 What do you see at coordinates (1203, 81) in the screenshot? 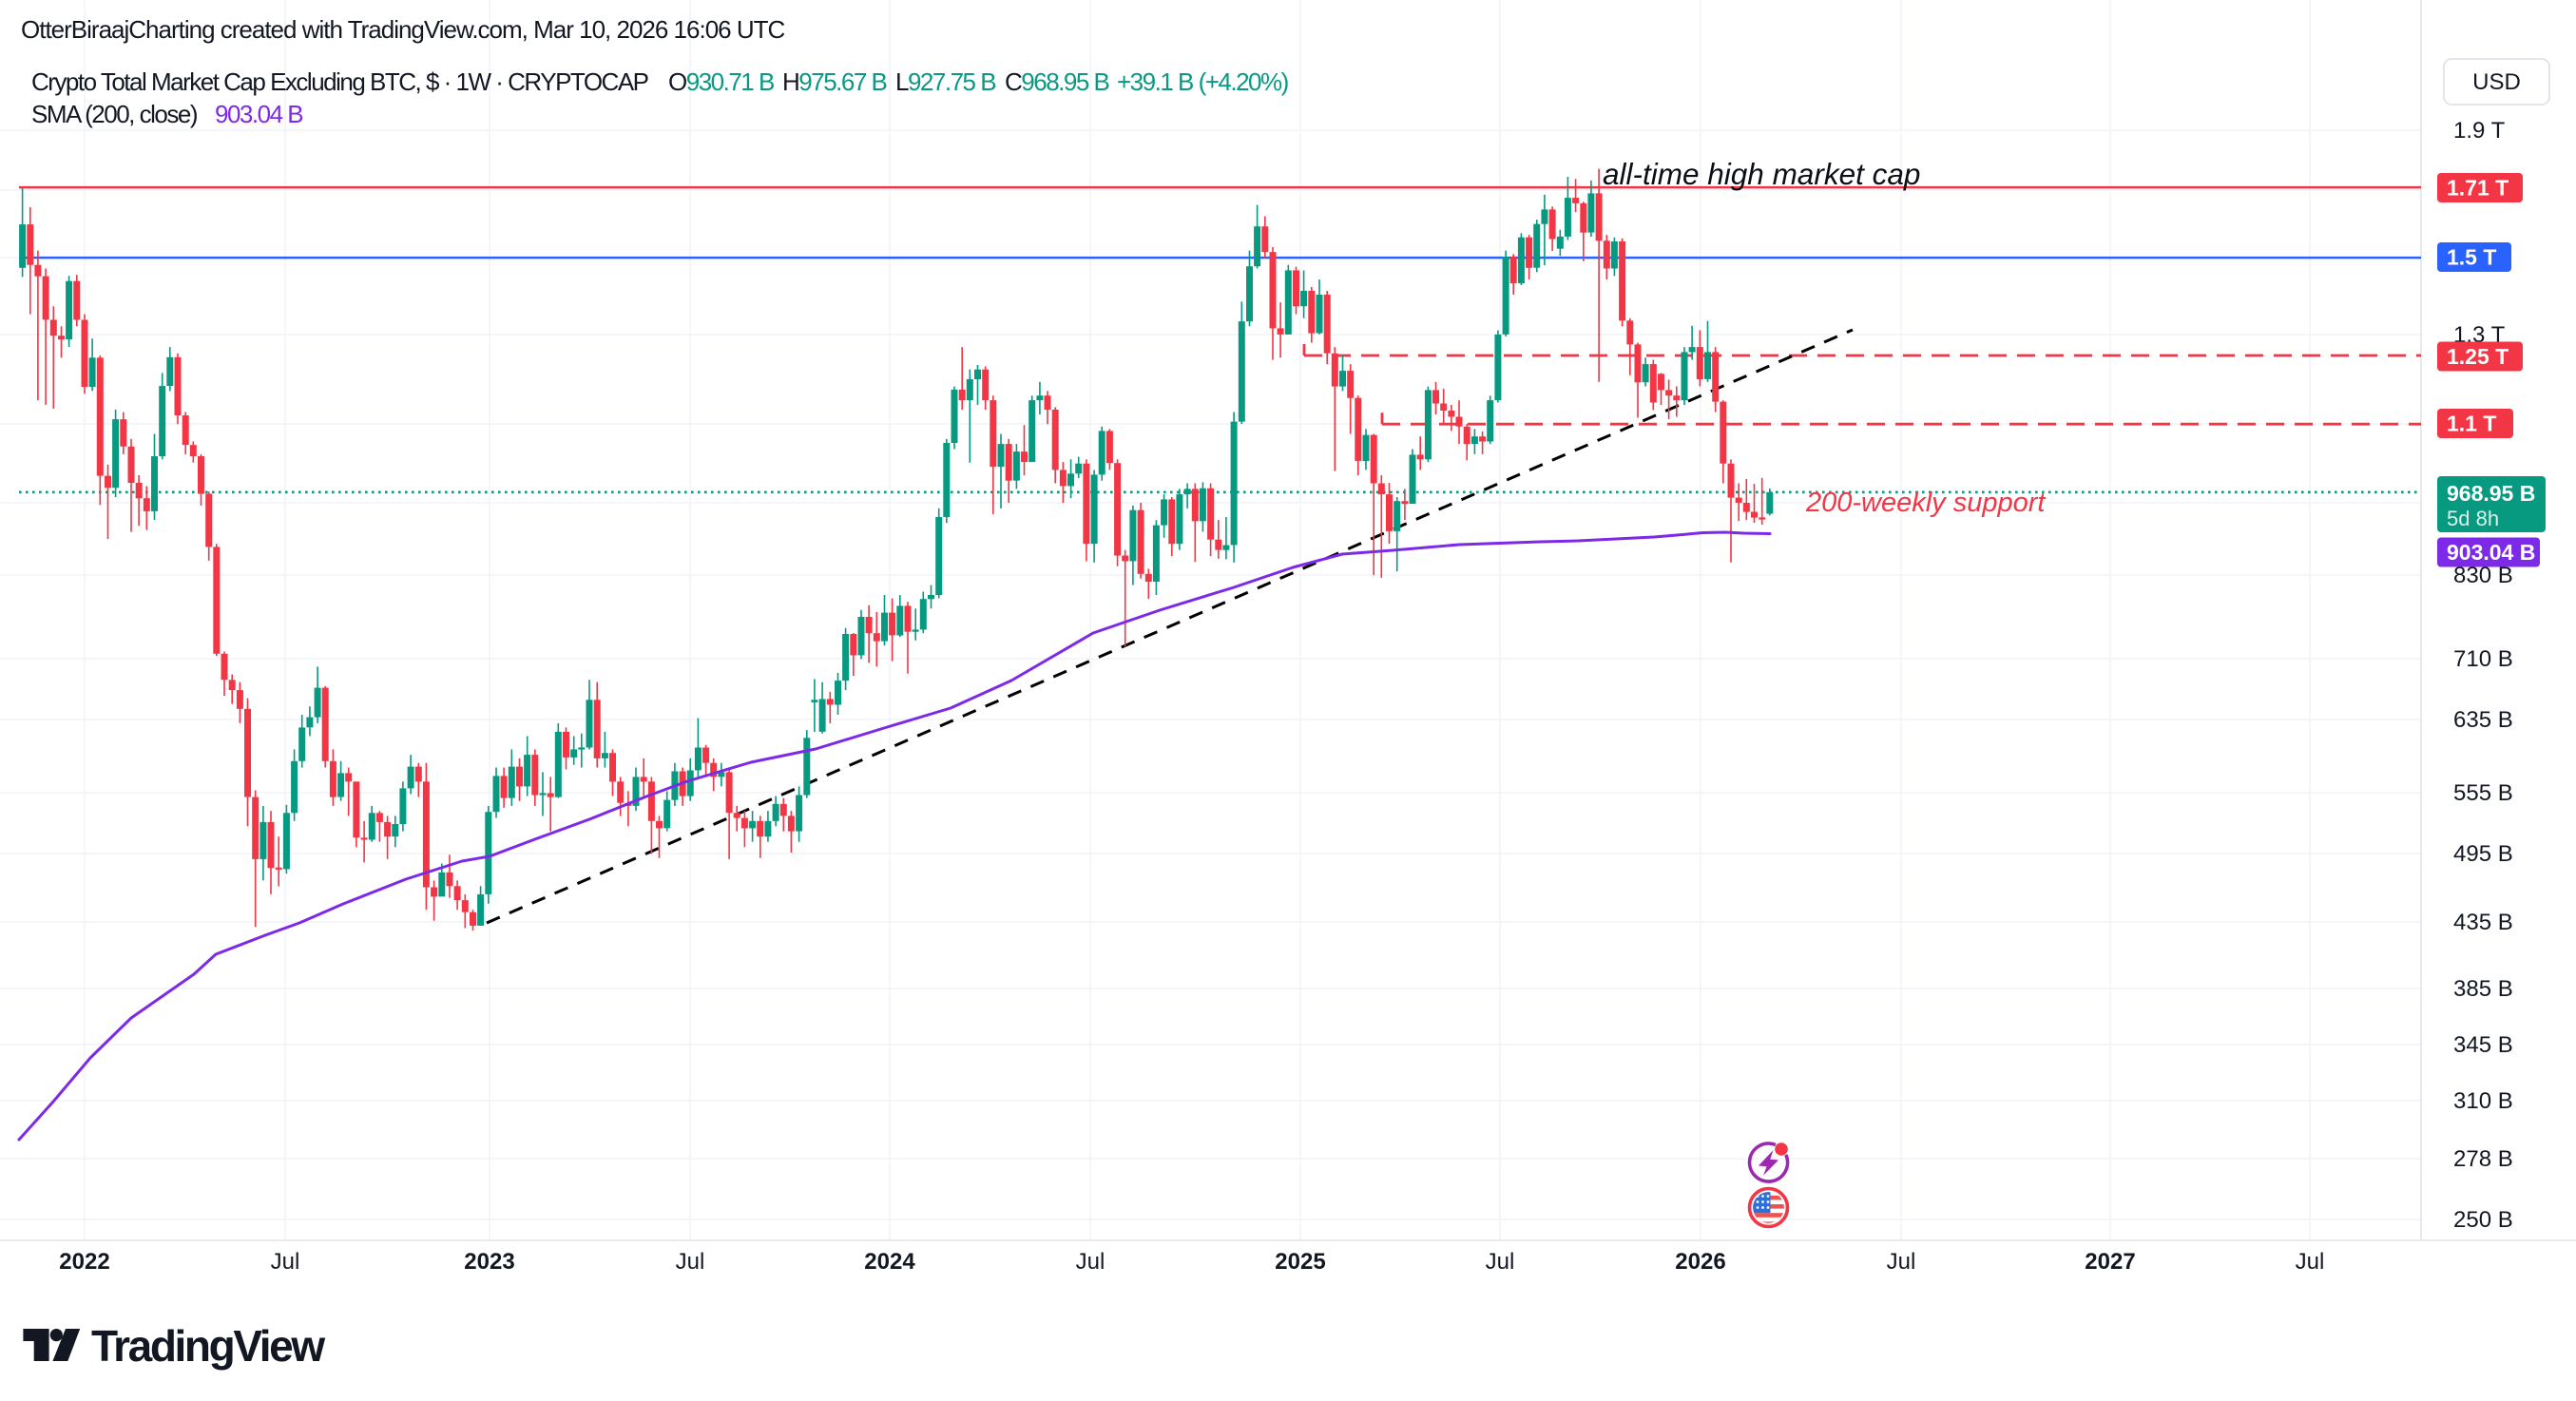
I see `svg-text: +39.1 B (+4.20%)` at bounding box center [1203, 81].